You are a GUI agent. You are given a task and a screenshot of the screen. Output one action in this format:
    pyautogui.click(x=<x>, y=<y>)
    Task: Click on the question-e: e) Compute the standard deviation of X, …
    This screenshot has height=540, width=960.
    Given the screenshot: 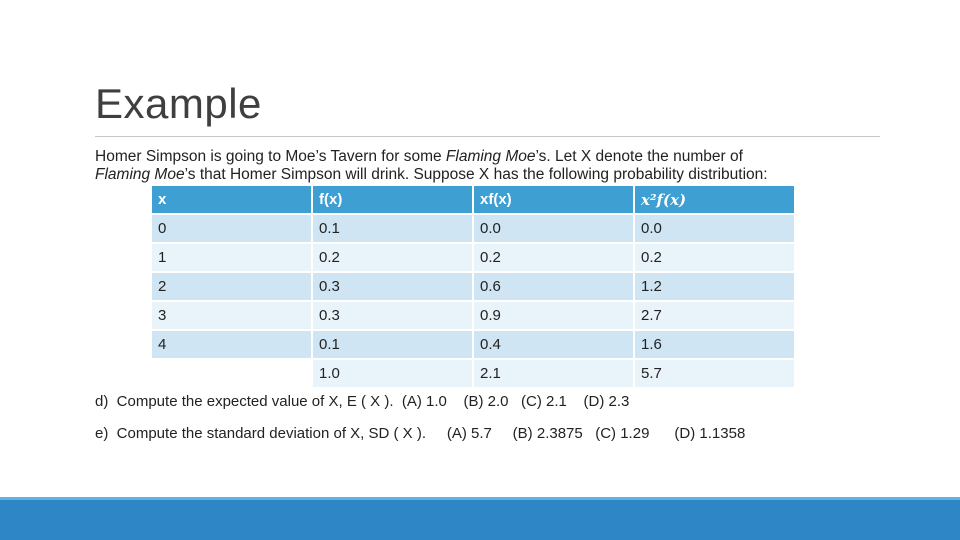 What is the action you would take?
    pyautogui.click(x=420, y=433)
    